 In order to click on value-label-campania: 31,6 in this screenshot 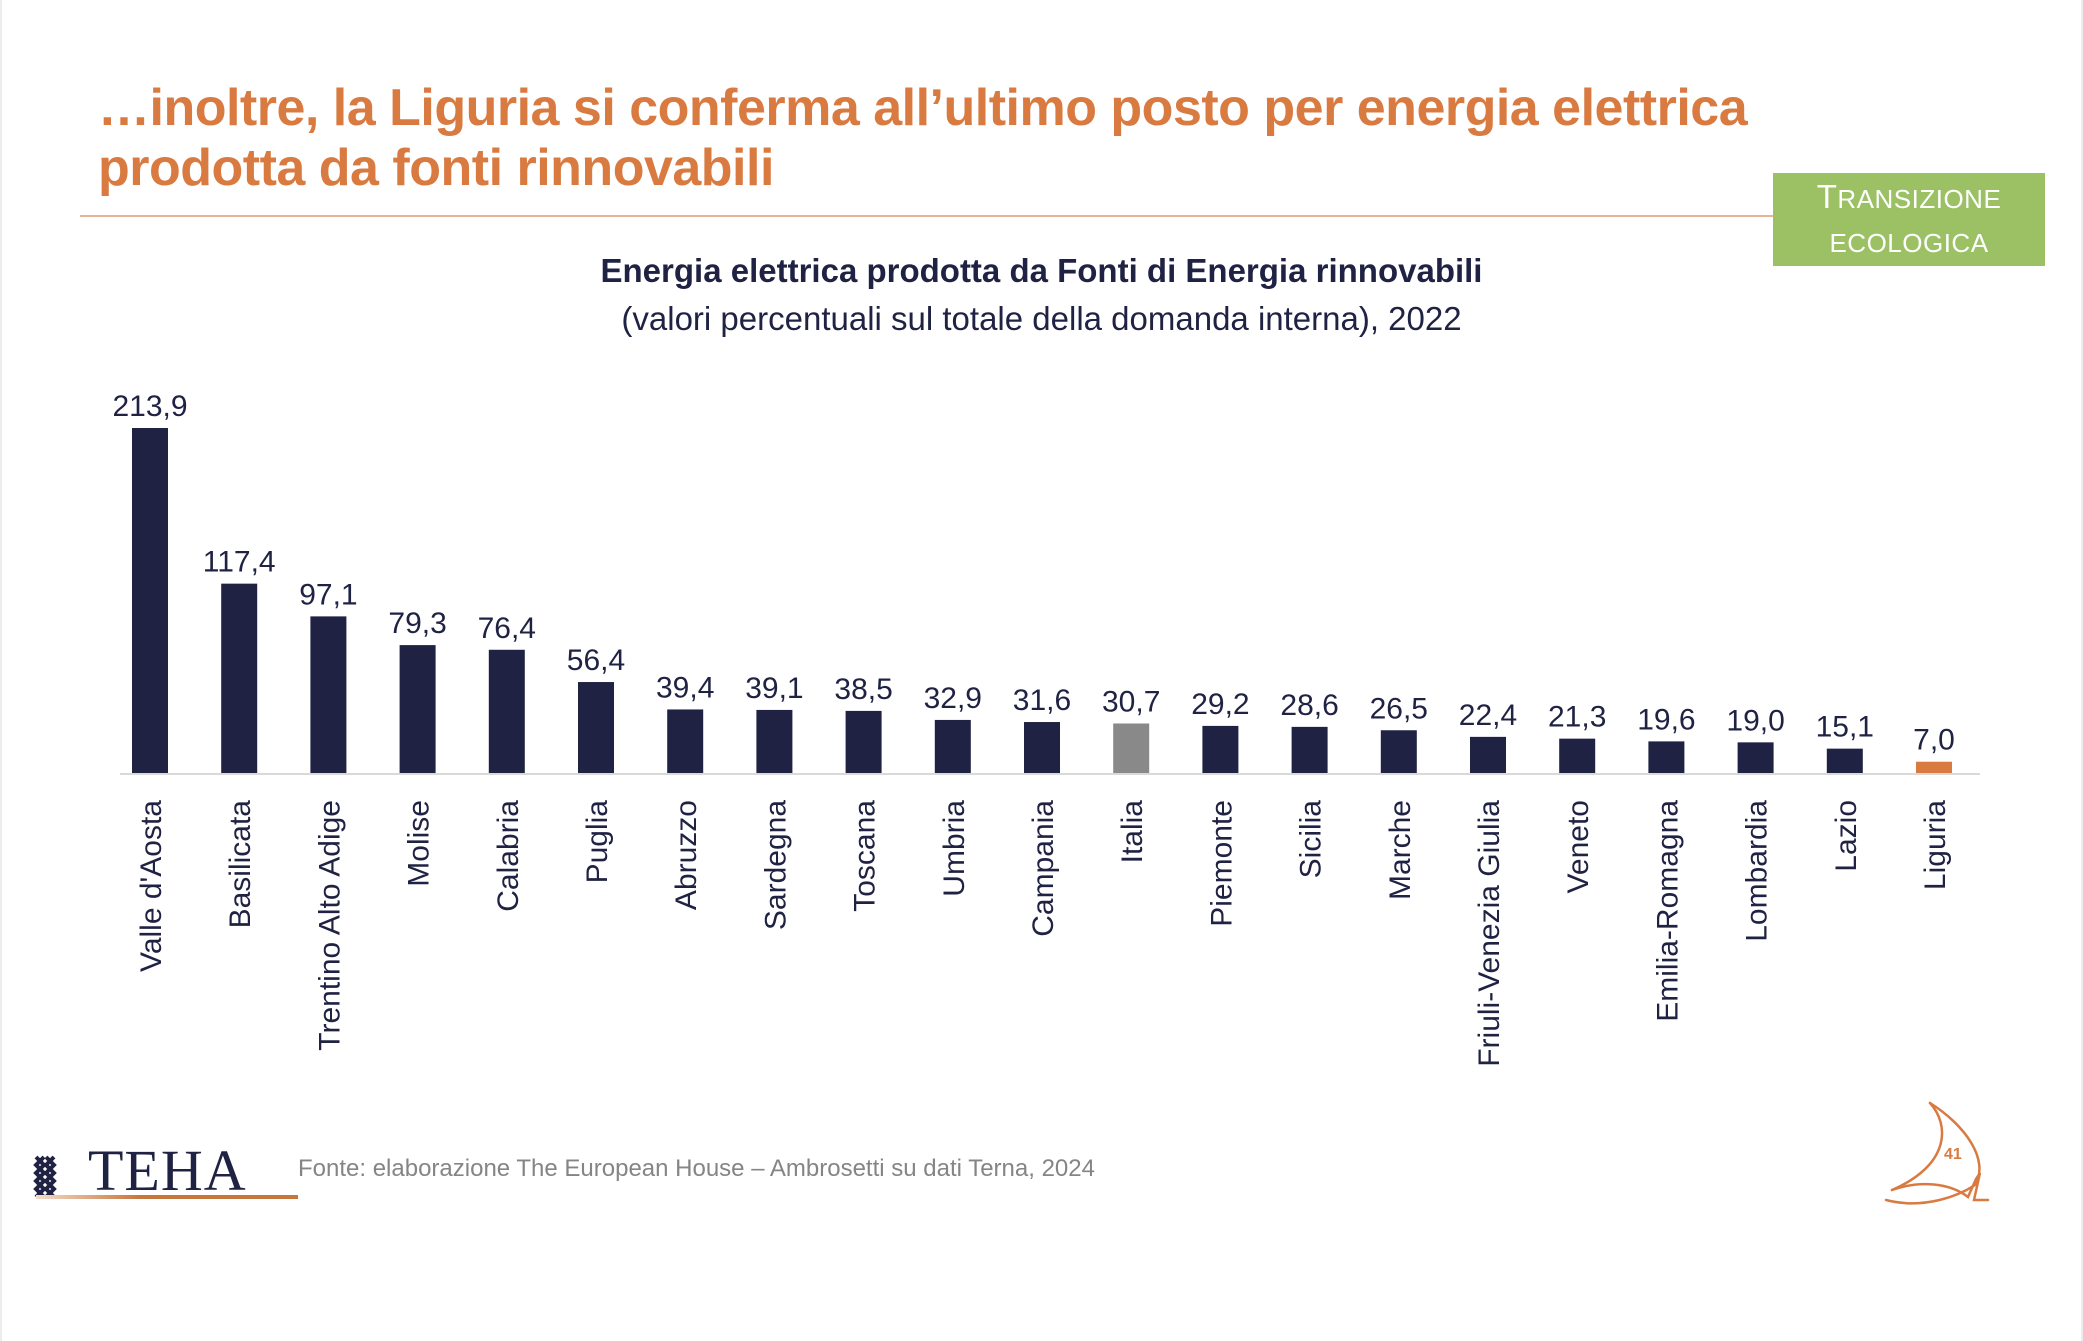, I will do `click(1042, 700)`.